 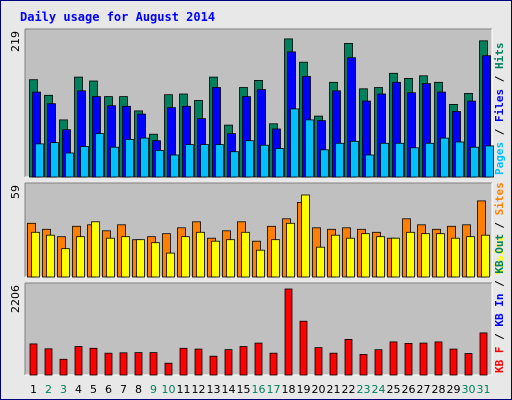 What do you see at coordinates (364, 389) in the screenshot?
I see `day-label-23: 23` at bounding box center [364, 389].